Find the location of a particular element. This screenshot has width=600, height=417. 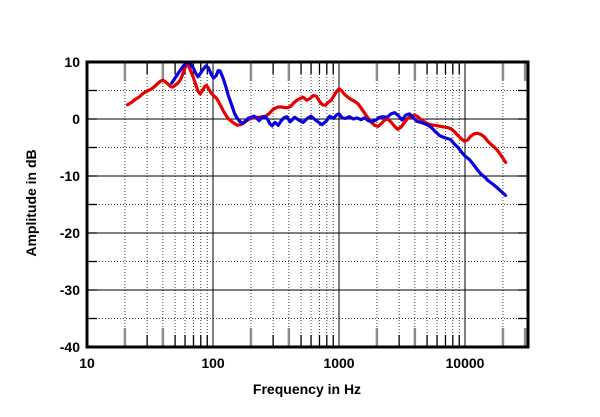

y-tick-label: -10 is located at coordinates (70, 176).